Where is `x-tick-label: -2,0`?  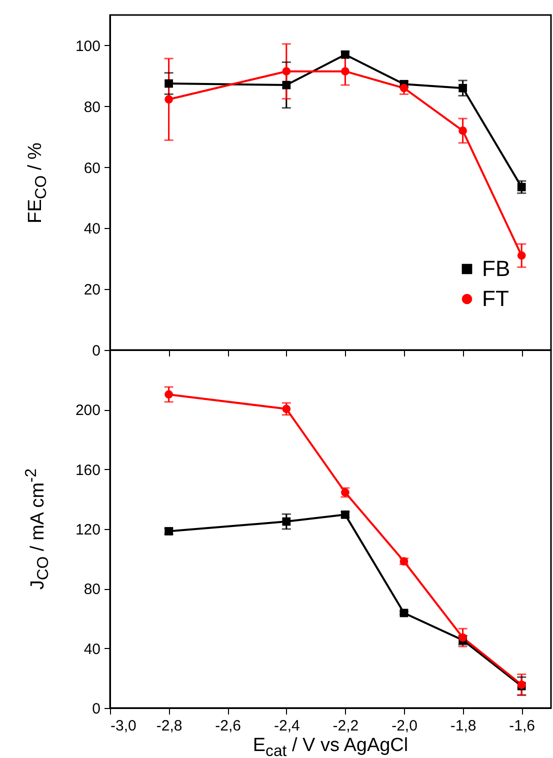 x-tick-label: -2,0 is located at coordinates (405, 726).